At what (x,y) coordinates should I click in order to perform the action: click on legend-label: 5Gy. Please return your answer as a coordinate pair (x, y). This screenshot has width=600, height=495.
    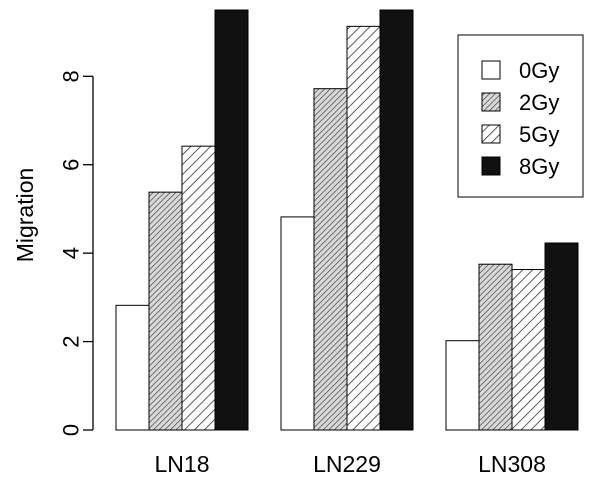
    Looking at the image, I should click on (539, 134).